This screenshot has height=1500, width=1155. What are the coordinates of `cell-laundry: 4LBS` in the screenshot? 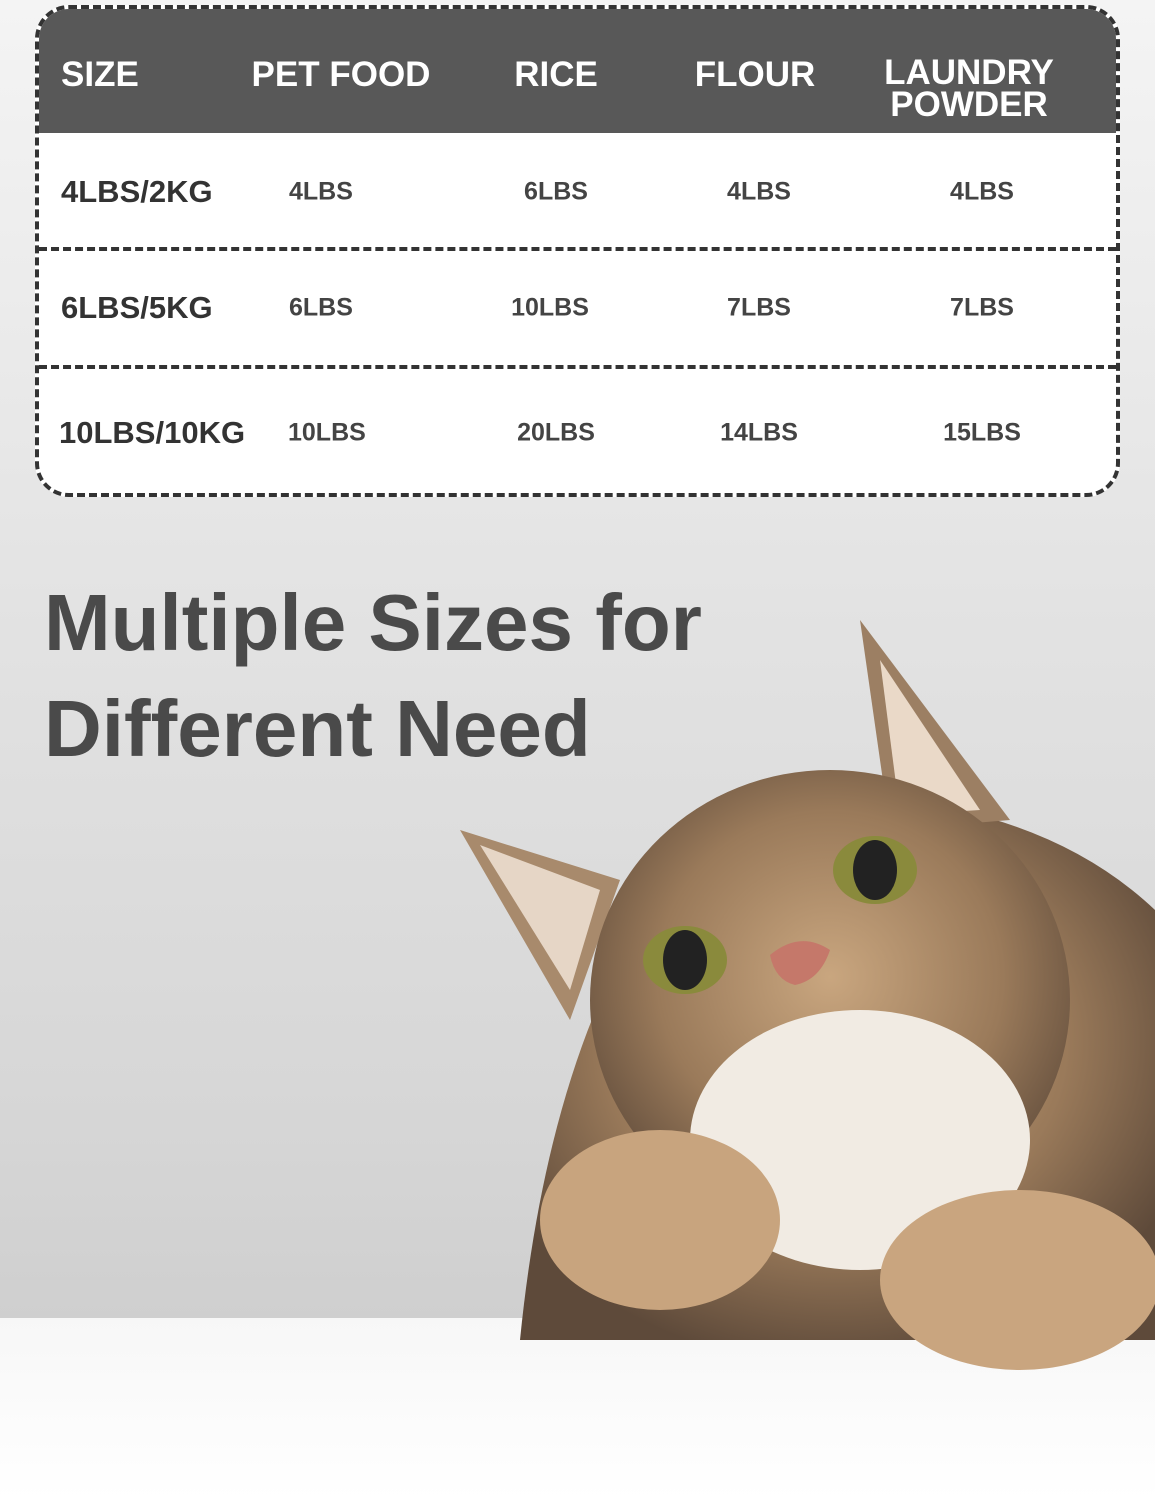 It's located at (982, 191).